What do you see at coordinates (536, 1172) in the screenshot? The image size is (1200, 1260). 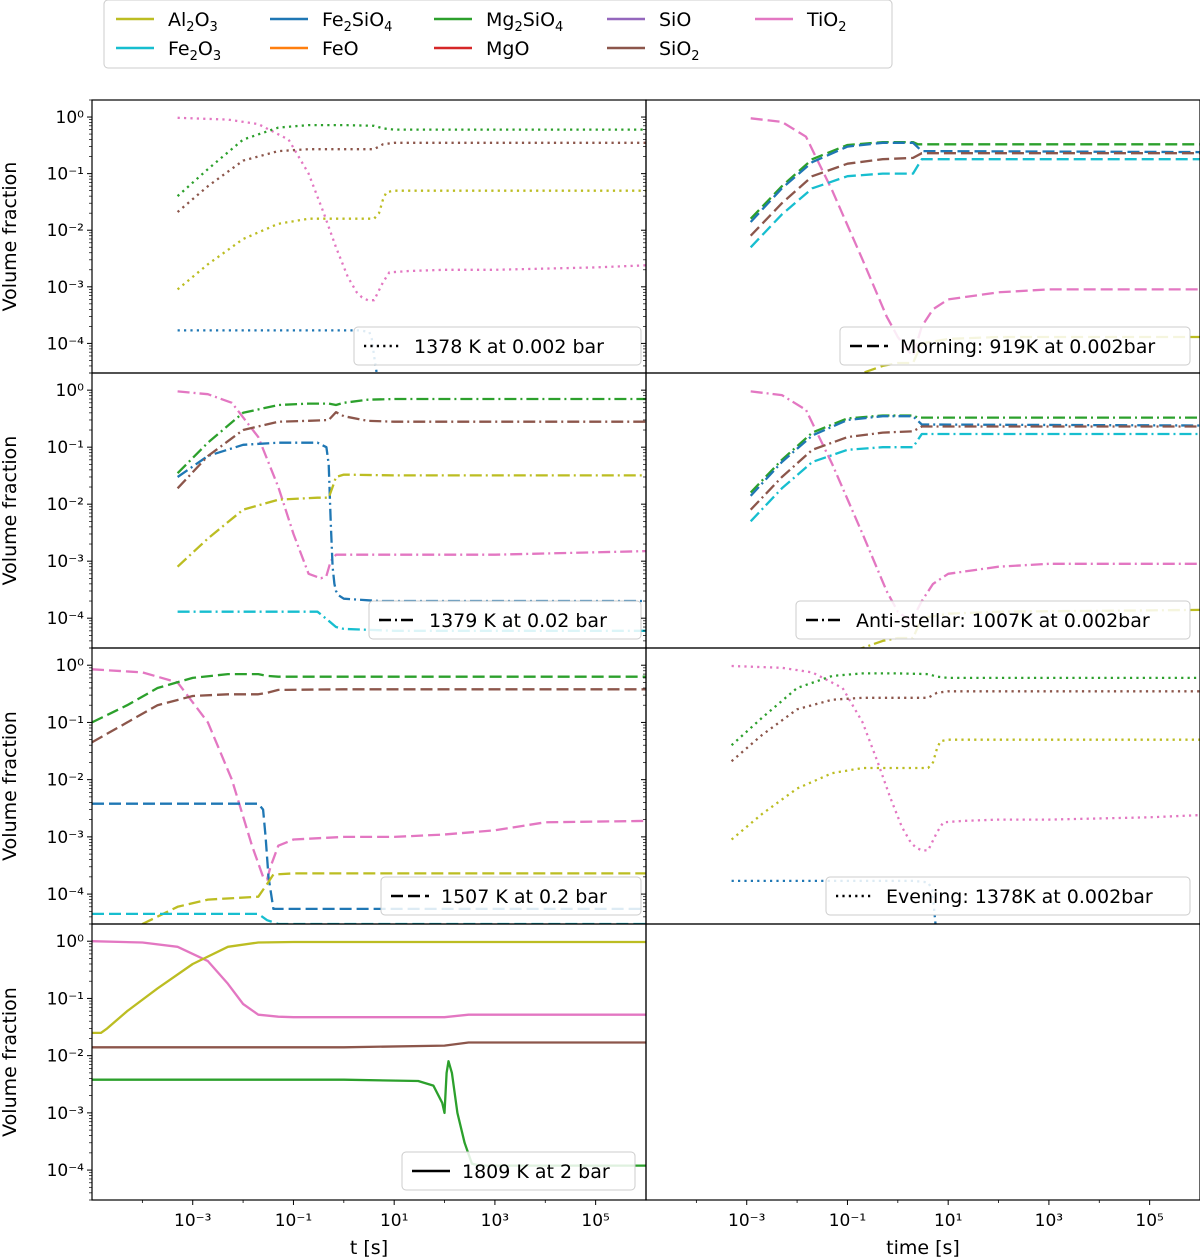 I see `legend-label: 1809 K at 2 bar` at bounding box center [536, 1172].